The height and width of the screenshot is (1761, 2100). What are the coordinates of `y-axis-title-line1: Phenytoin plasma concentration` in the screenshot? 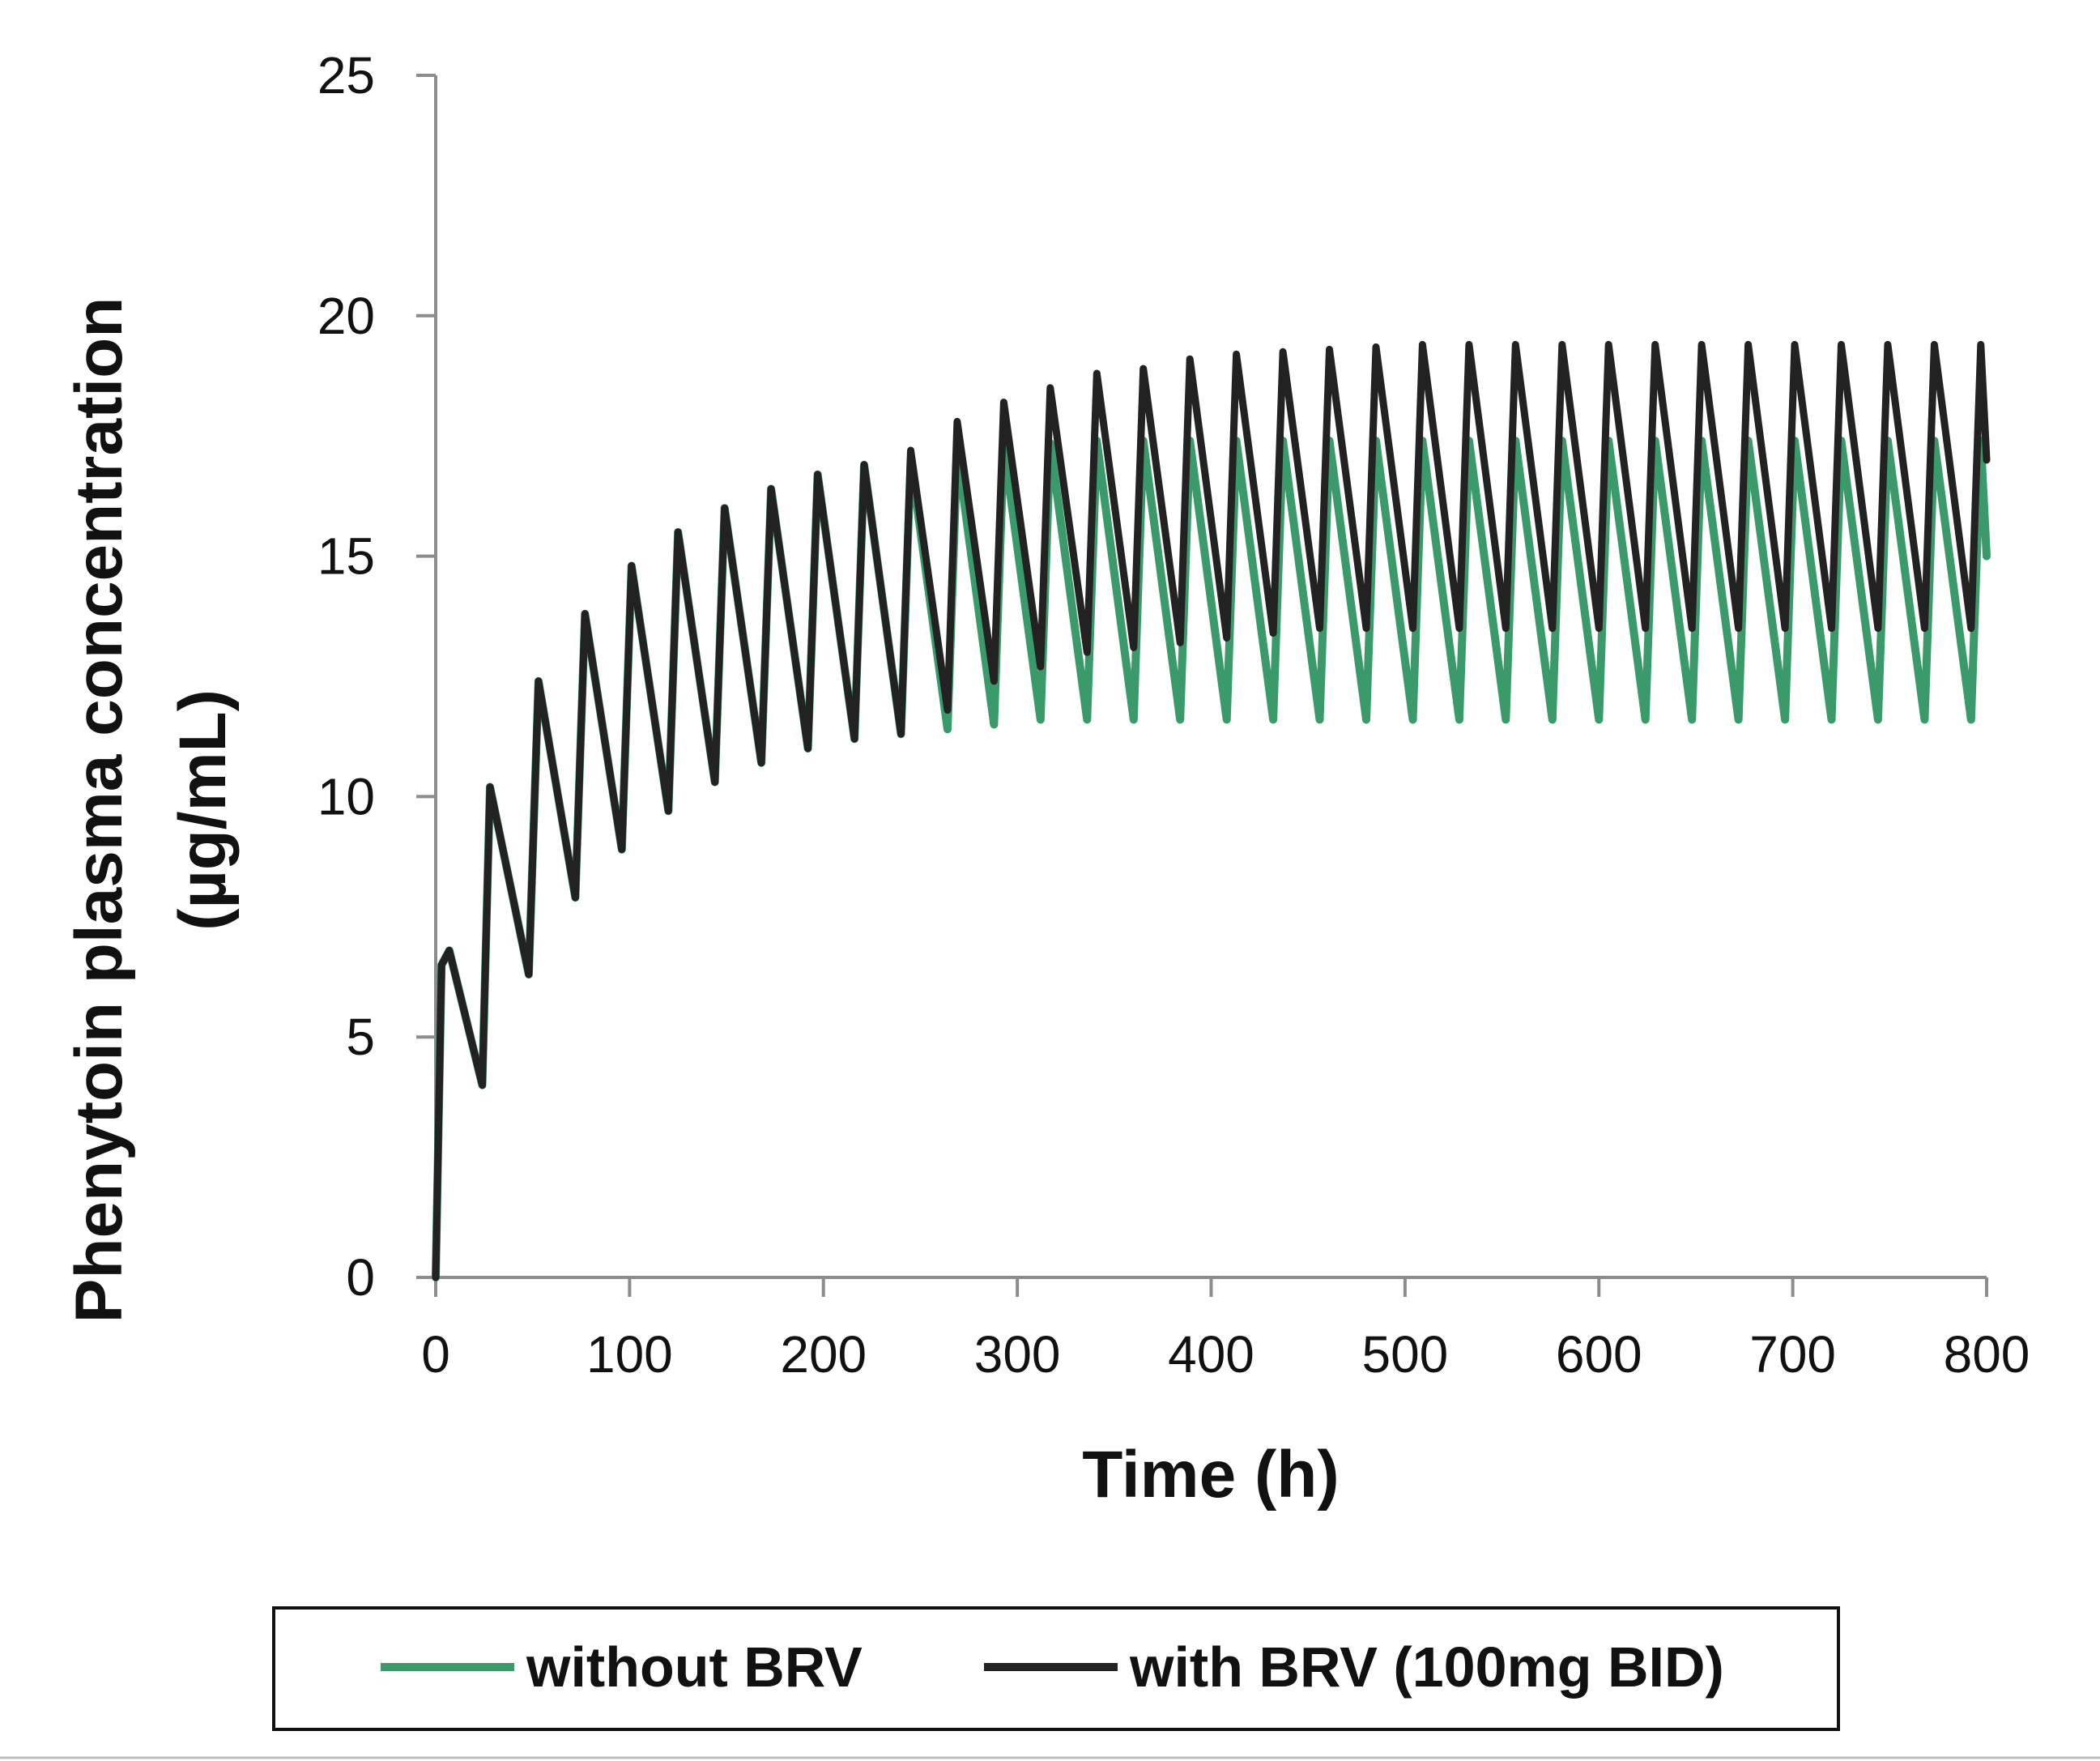 It's located at (99, 810).